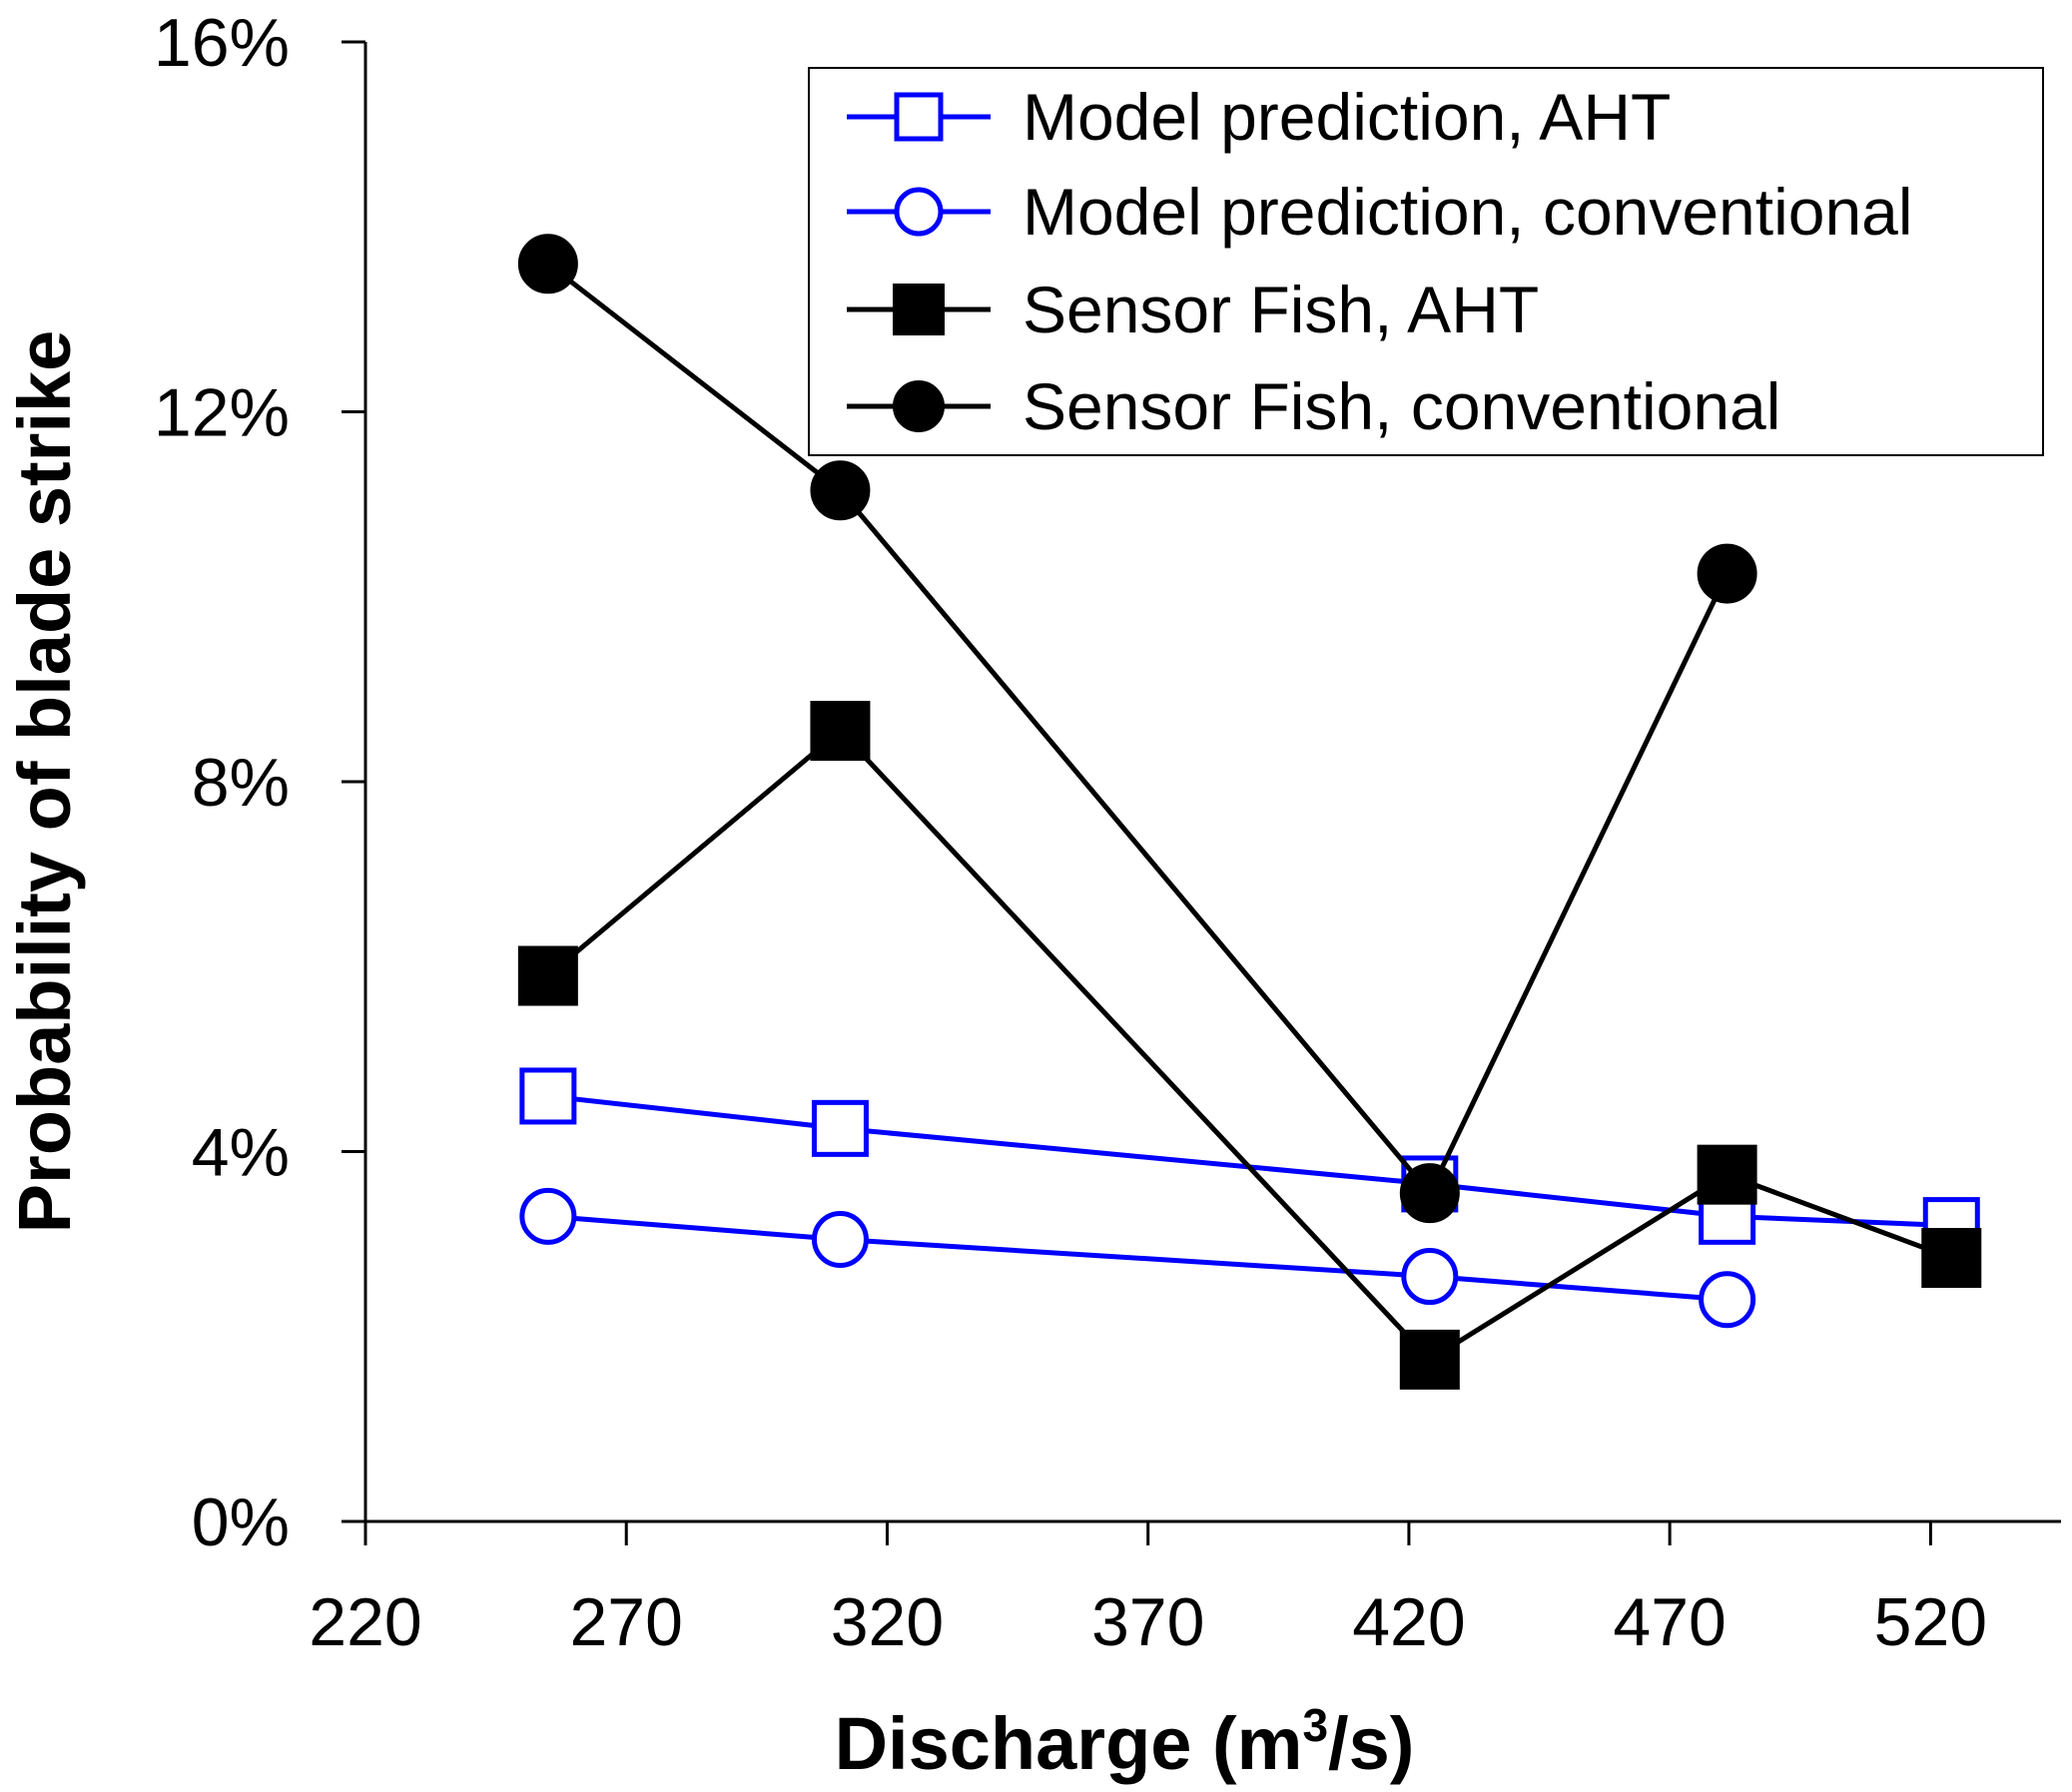  I want to click on x-tick-label-320: 320, so click(888, 1622).